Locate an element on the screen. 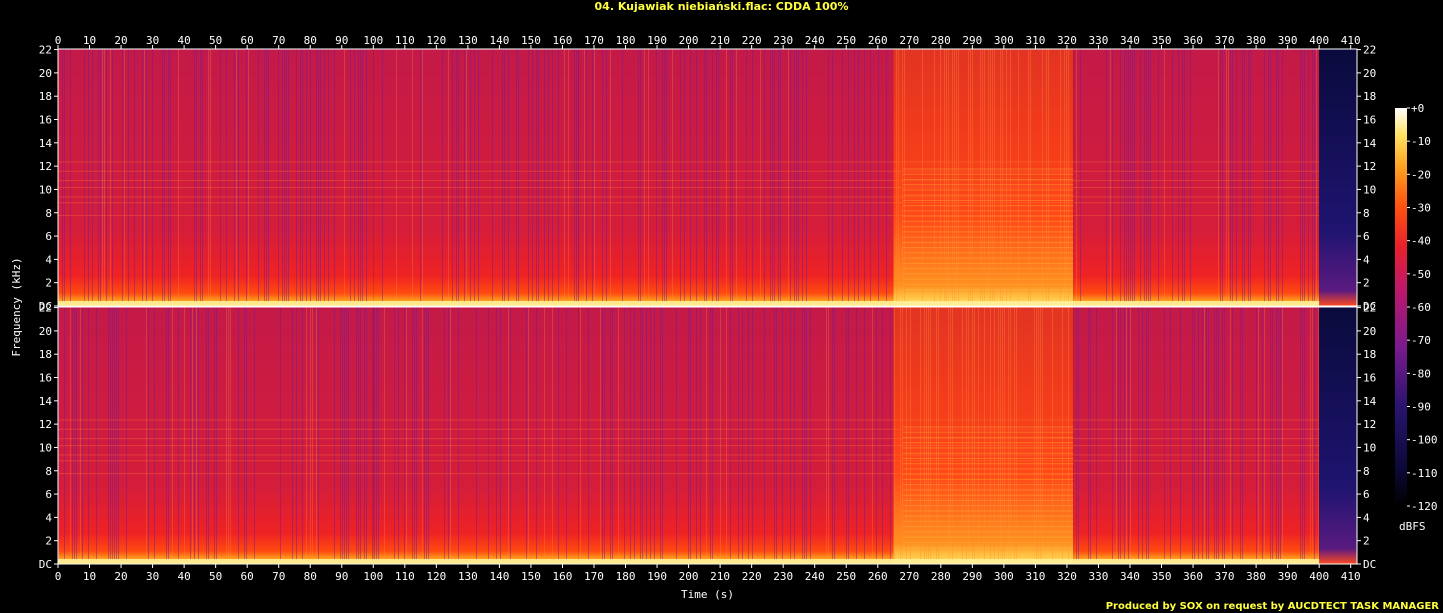  x-tick-label-top: 130 is located at coordinates (468, 40).